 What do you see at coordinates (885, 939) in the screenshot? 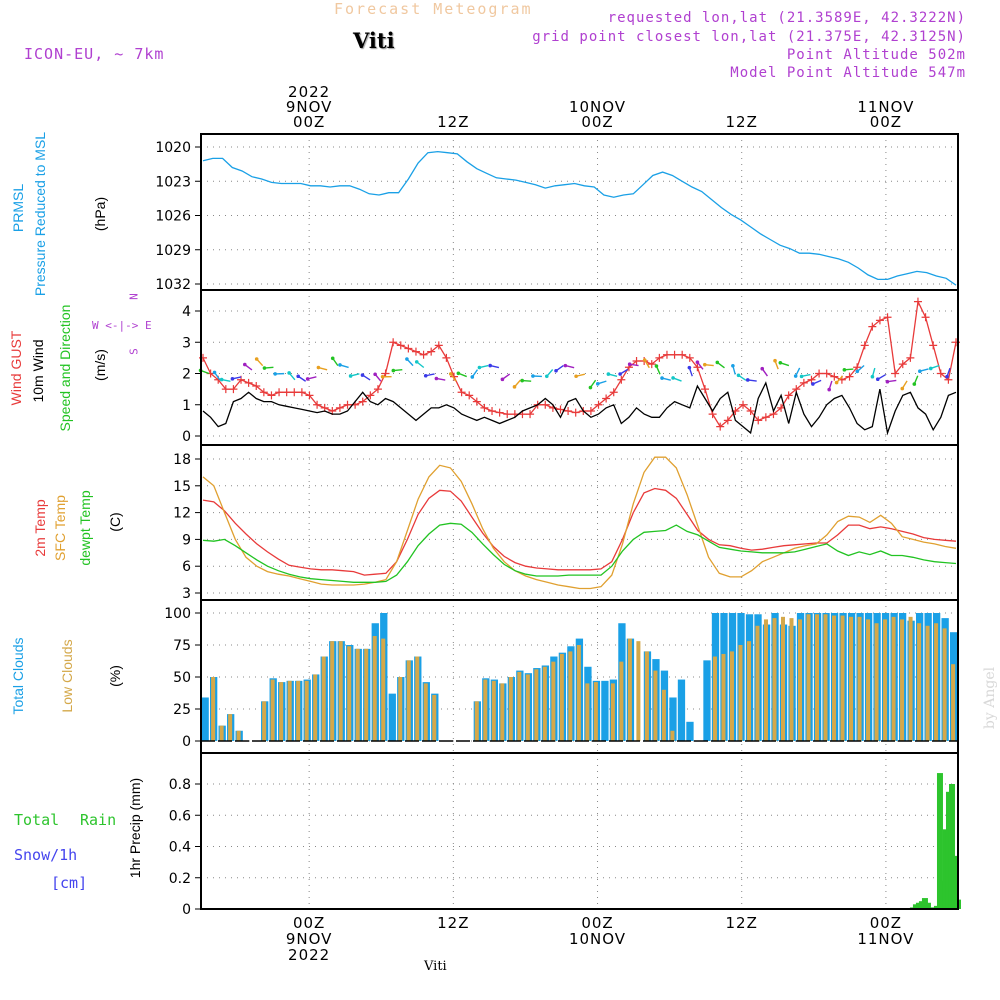
I see `bottom-time-label: 11NOV` at bounding box center [885, 939].